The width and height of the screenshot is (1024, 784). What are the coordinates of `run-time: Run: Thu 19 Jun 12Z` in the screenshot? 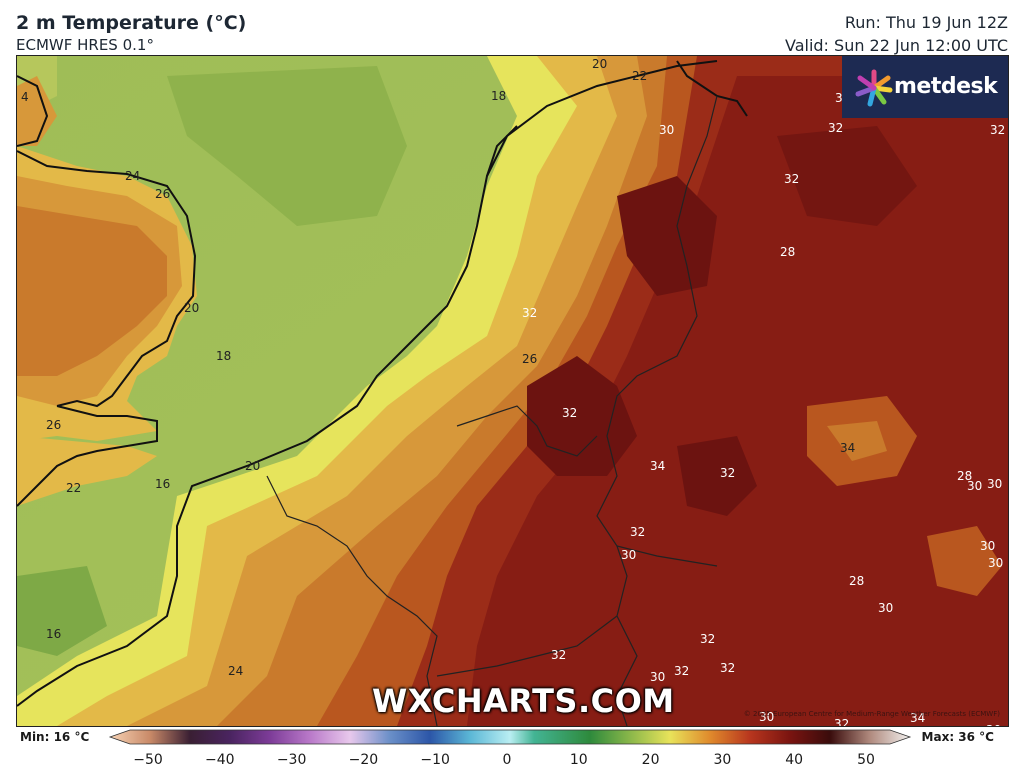 It's located at (926, 22).